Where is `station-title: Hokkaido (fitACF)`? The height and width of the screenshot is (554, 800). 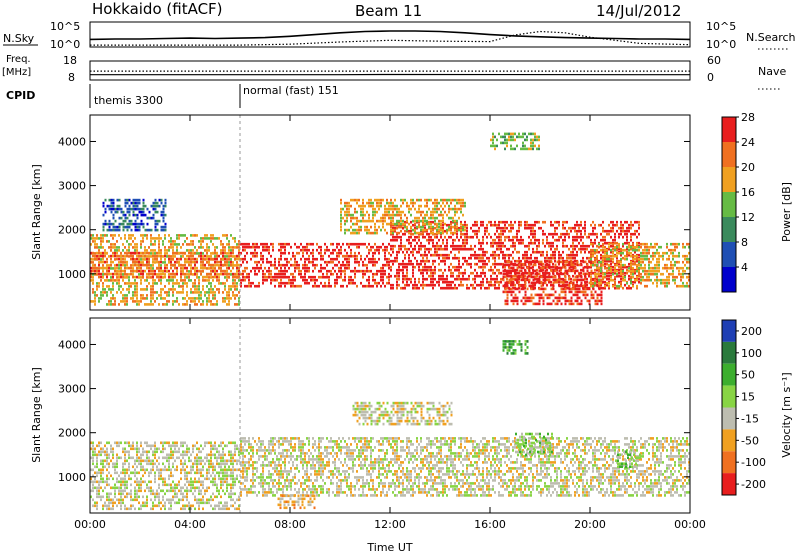
station-title: Hokkaido (fitACF) is located at coordinates (157, 9).